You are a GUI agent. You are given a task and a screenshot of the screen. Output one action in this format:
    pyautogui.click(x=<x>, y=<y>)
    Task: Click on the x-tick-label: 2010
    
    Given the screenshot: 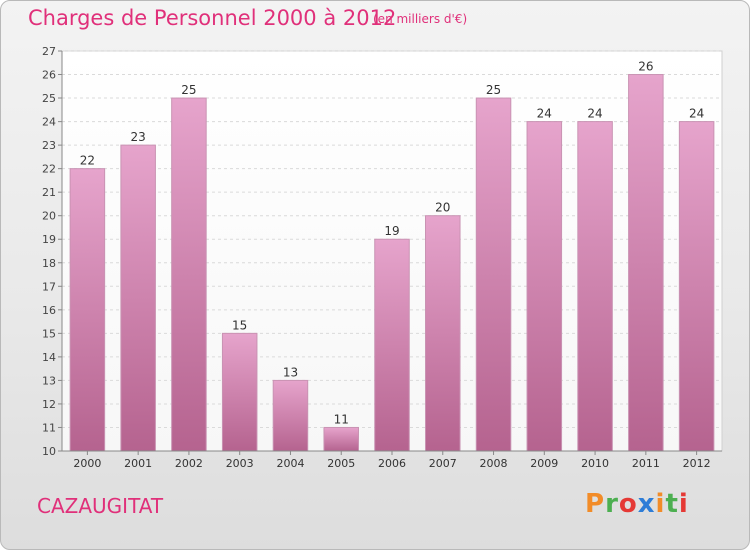 What is the action you would take?
    pyautogui.click(x=595, y=463)
    